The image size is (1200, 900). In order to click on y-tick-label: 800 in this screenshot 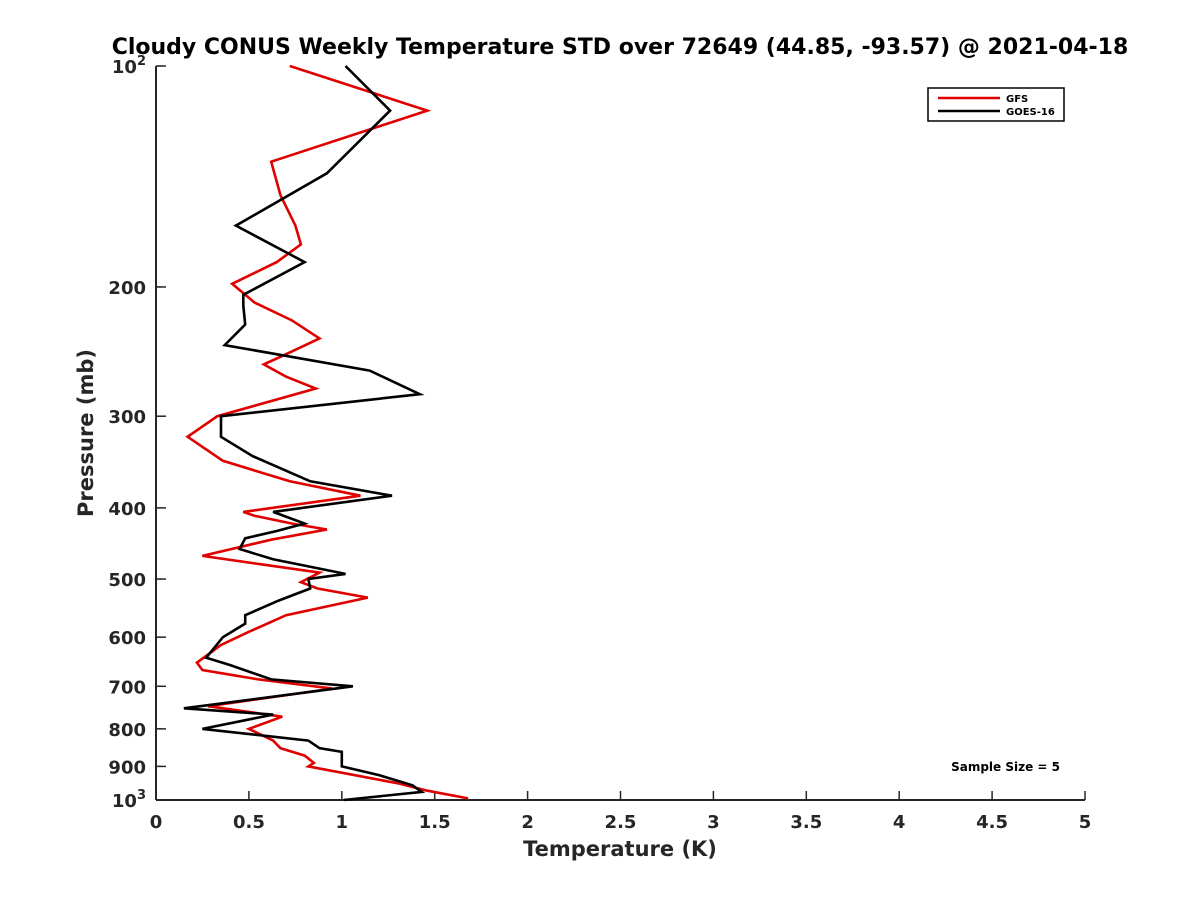, I will do `click(127, 730)`.